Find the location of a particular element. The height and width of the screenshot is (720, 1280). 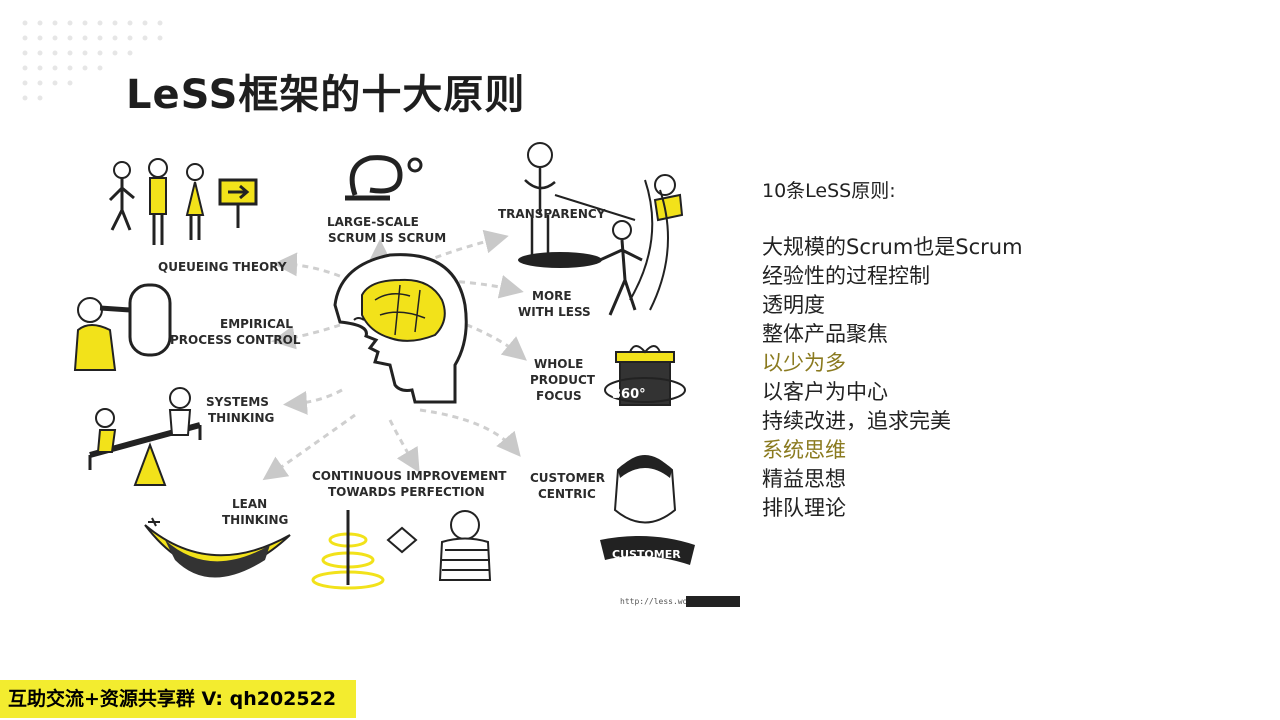

gift-box-figure: 360° is located at coordinates (645, 375).